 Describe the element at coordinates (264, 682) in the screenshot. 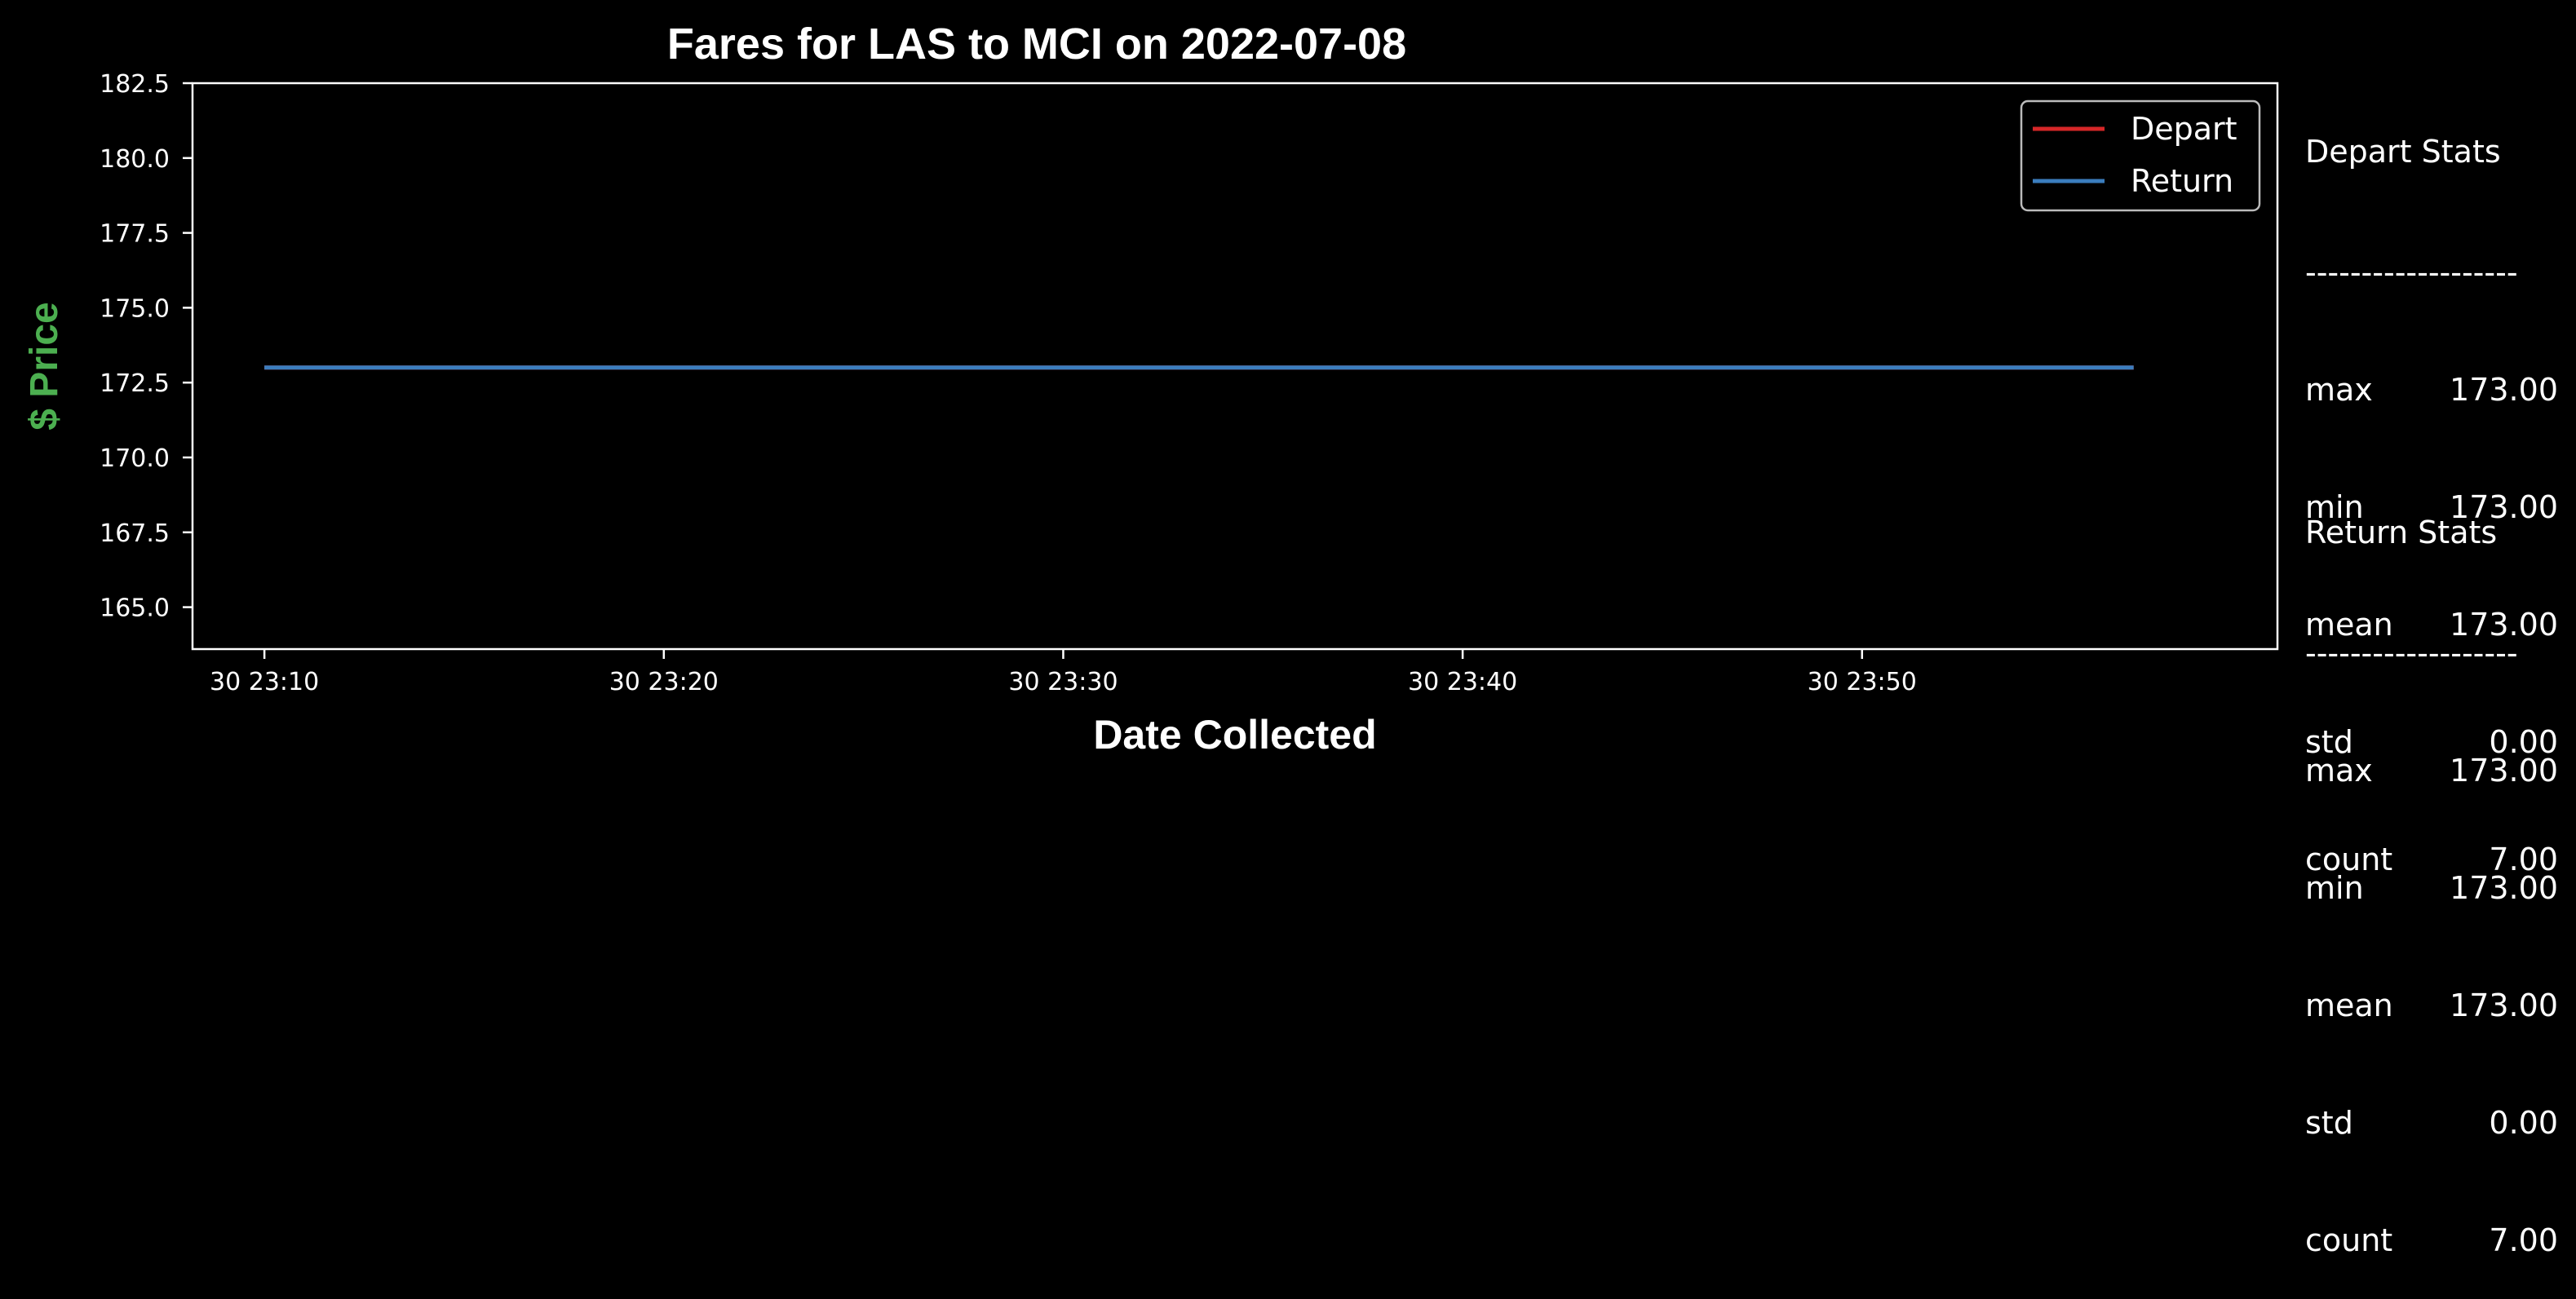

I see `x-tick-label: 30 23:10` at that location.